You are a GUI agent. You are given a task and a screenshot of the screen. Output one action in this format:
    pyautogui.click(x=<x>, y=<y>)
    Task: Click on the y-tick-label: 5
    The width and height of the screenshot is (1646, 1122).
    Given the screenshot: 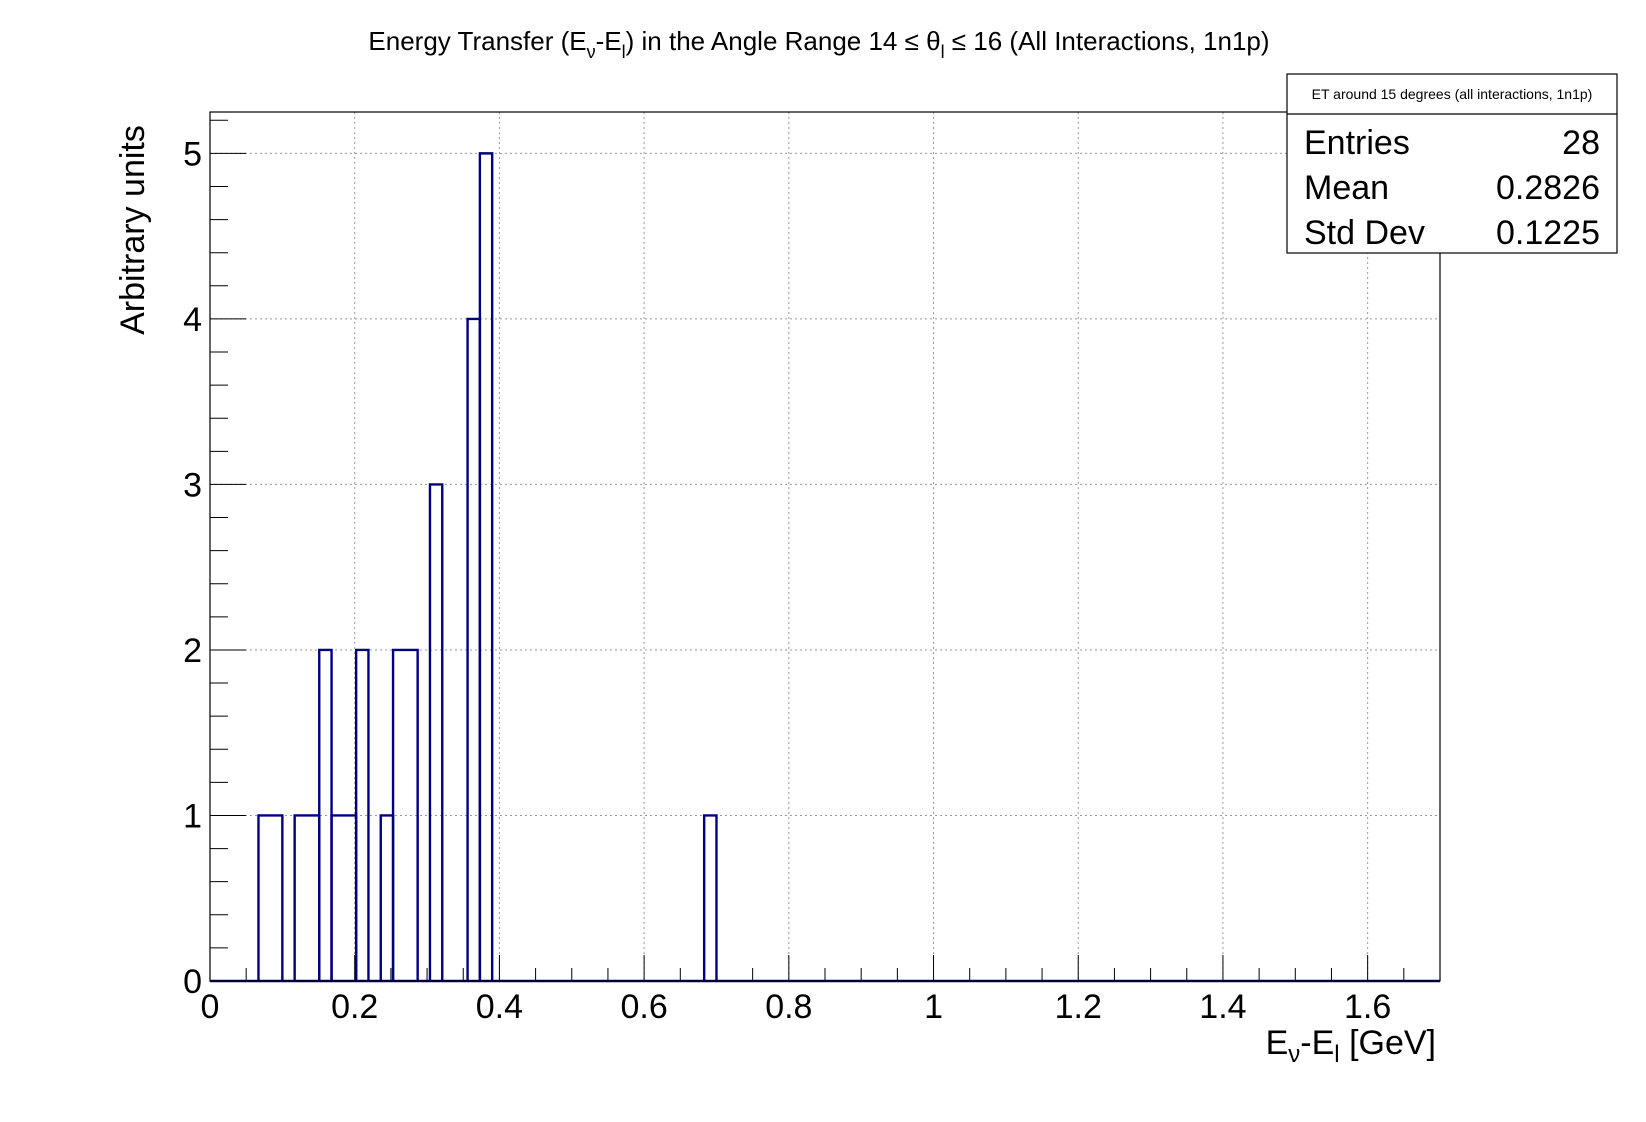 What is the action you would take?
    pyautogui.click(x=192, y=154)
    